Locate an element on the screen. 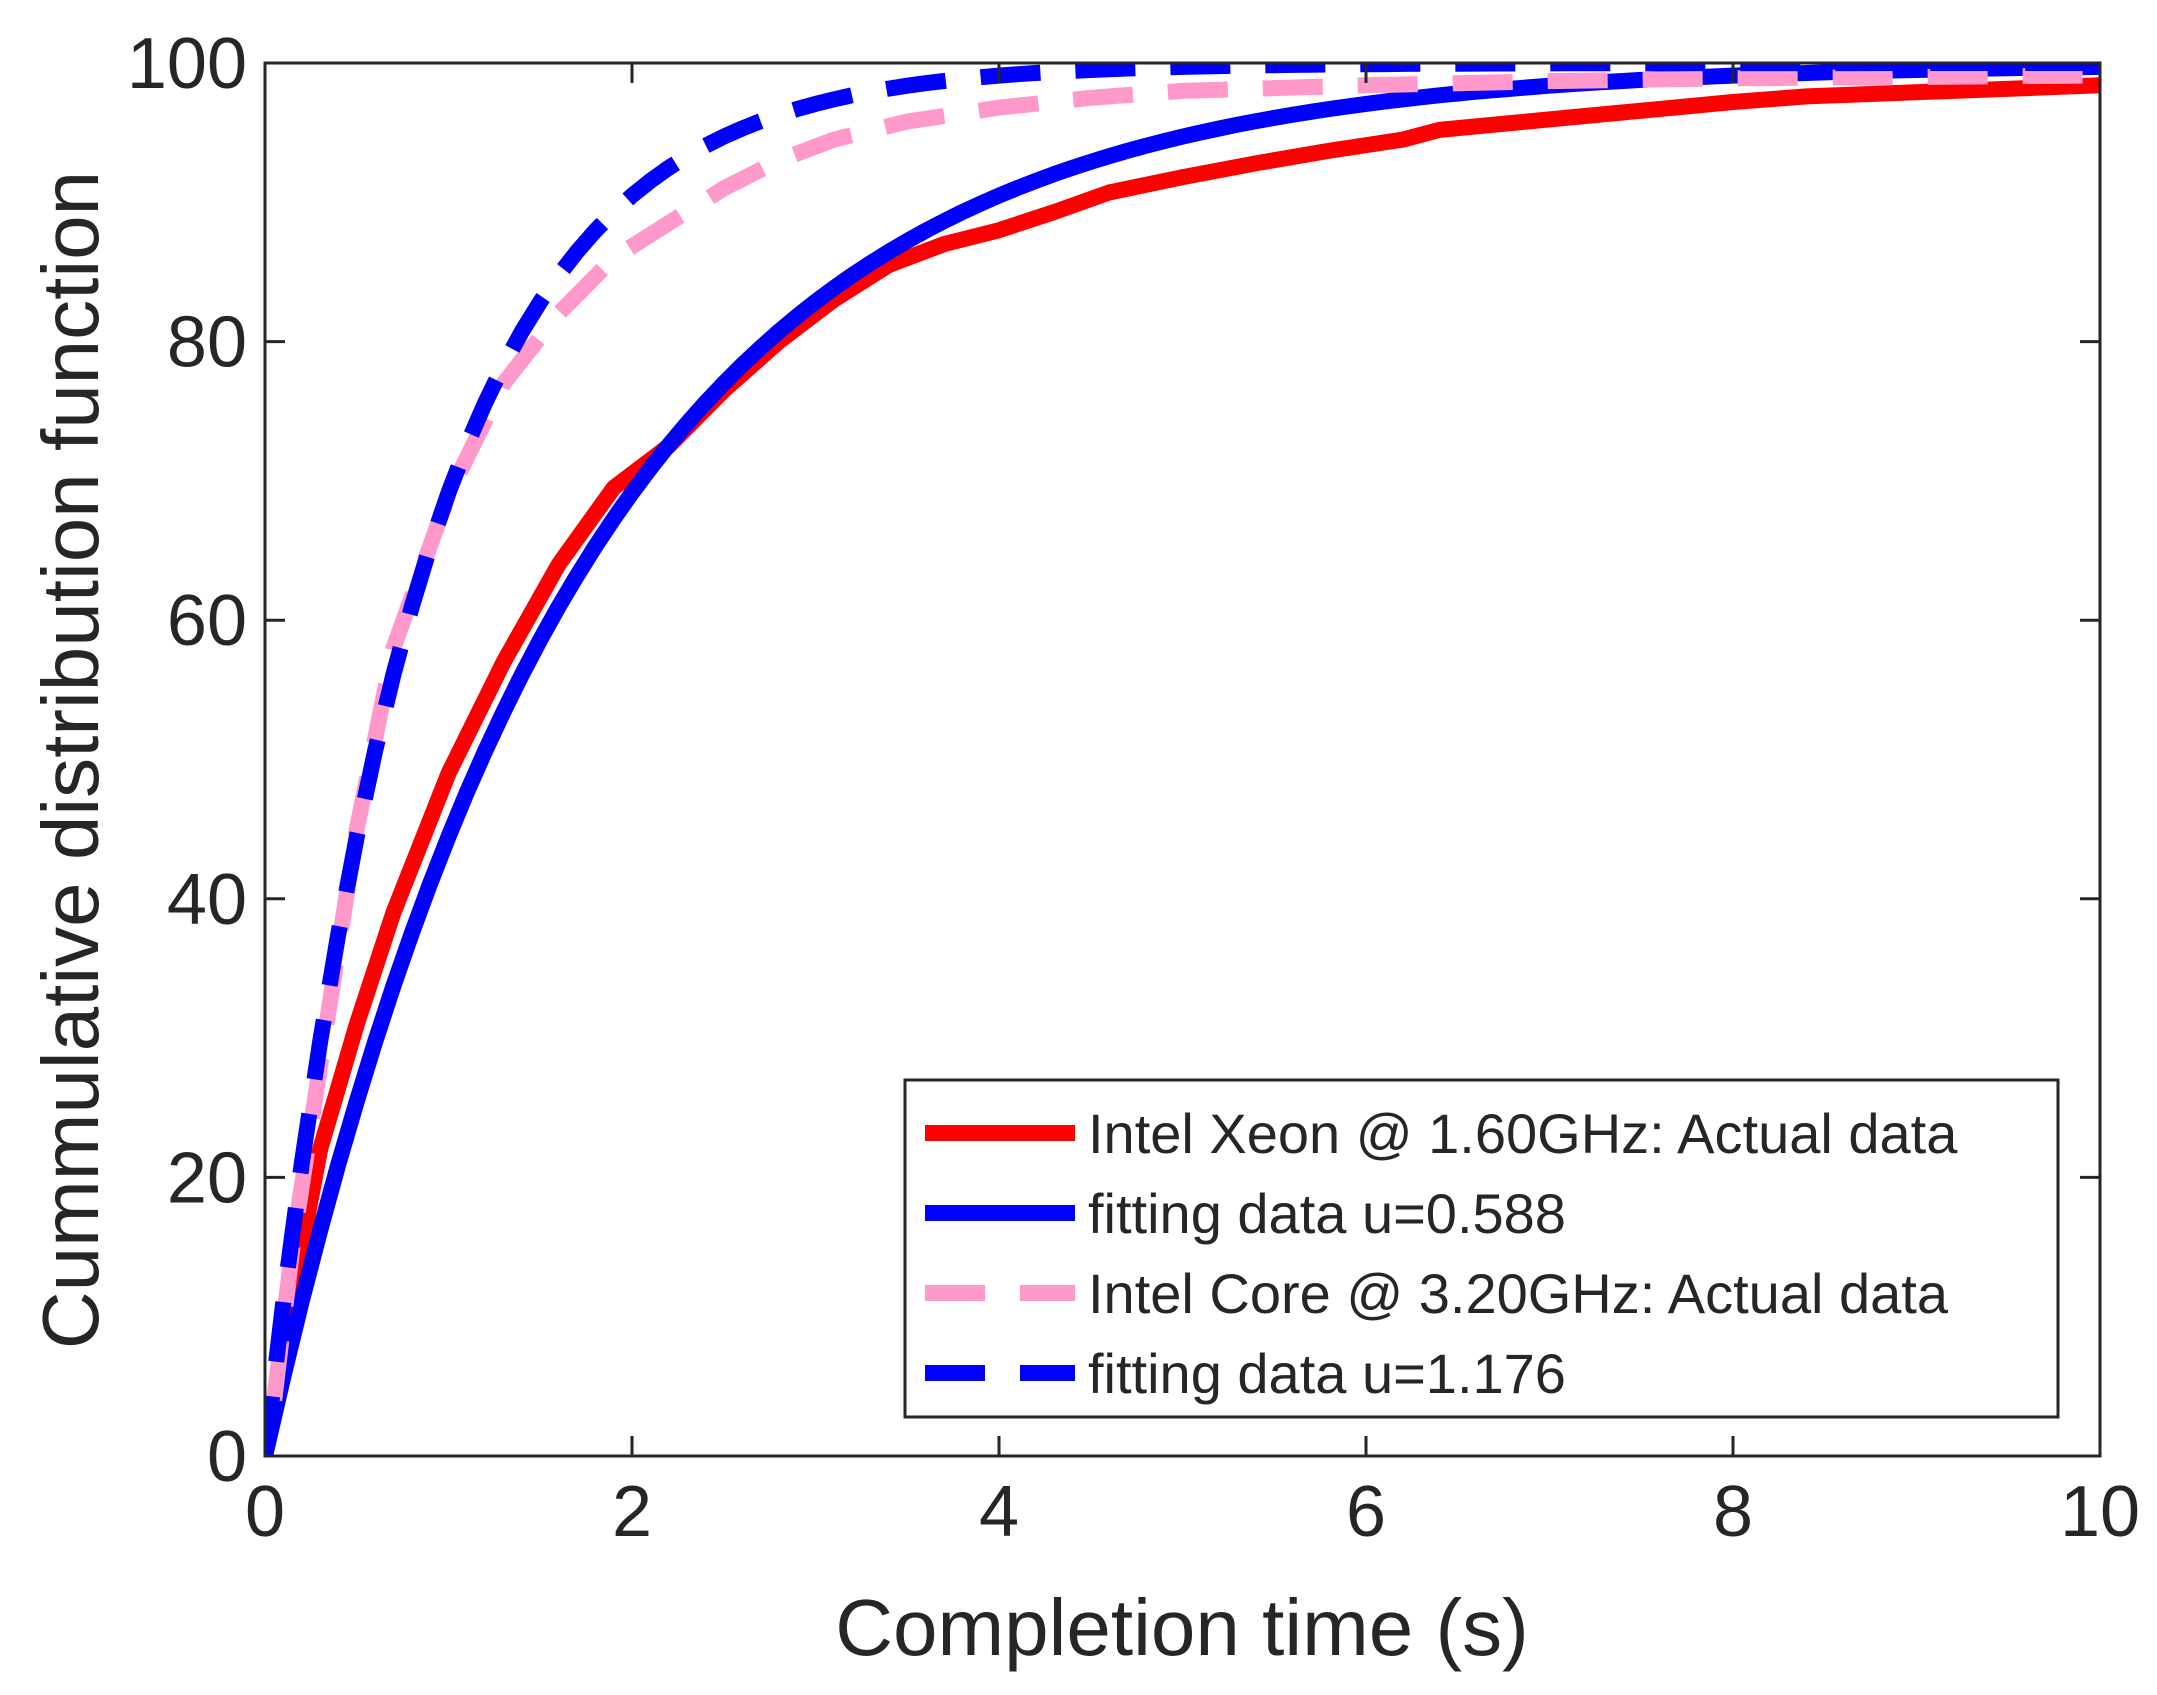 This screenshot has height=1695, width=2157. y-tick-label: 20 is located at coordinates (207, 1178).